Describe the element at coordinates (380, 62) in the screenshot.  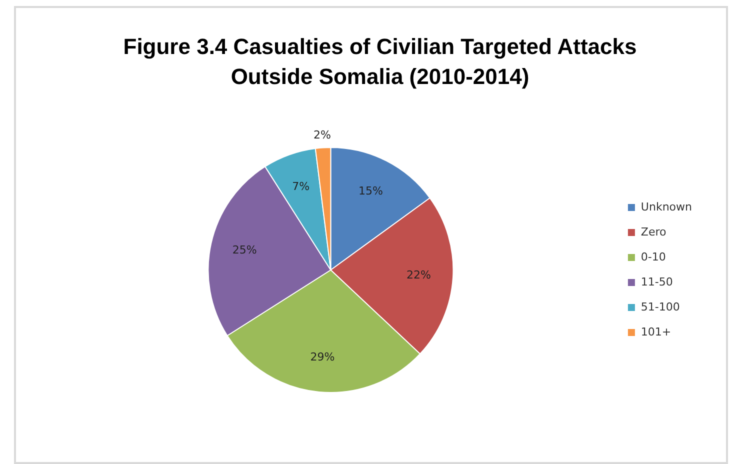
I see `chart-title: Figure 3.4 Casualties of Civilian Targeted Attacks Outside Somalia (2010-2014)` at that location.